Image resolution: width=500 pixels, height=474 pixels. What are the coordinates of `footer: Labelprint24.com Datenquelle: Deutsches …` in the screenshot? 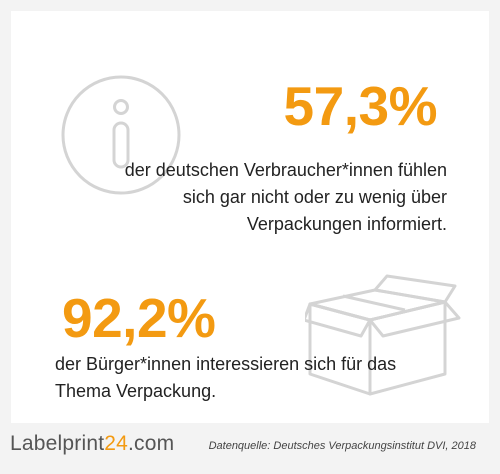 It's located at (250, 448).